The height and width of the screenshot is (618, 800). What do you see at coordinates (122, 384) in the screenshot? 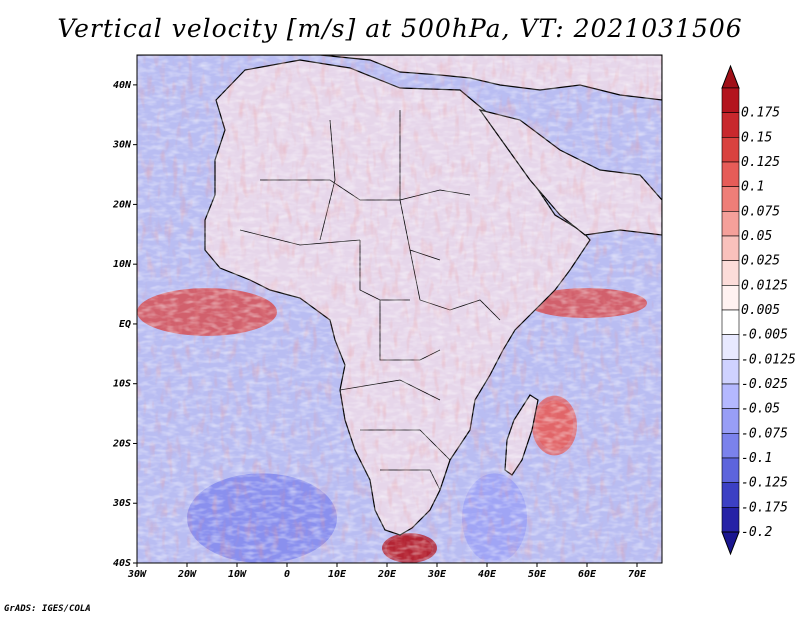
I see `lat-tick-label: 10S` at bounding box center [122, 384].